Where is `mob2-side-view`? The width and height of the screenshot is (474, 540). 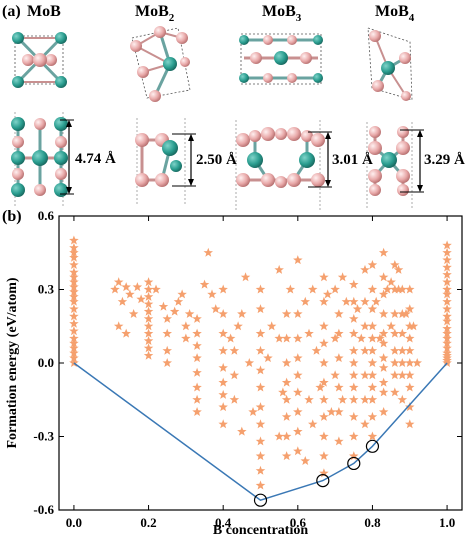 mob2-side-view is located at coordinates (165, 161).